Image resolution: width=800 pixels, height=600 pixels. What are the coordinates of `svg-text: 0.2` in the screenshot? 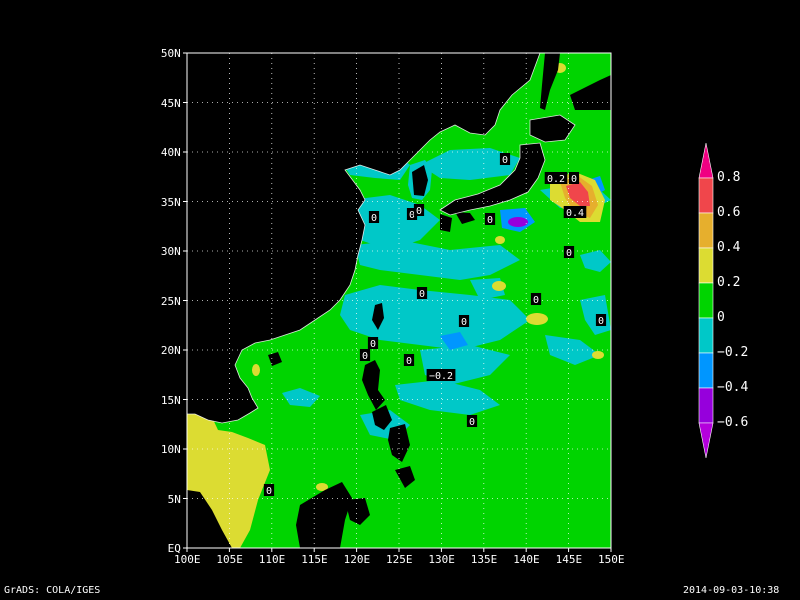 It's located at (556, 179).